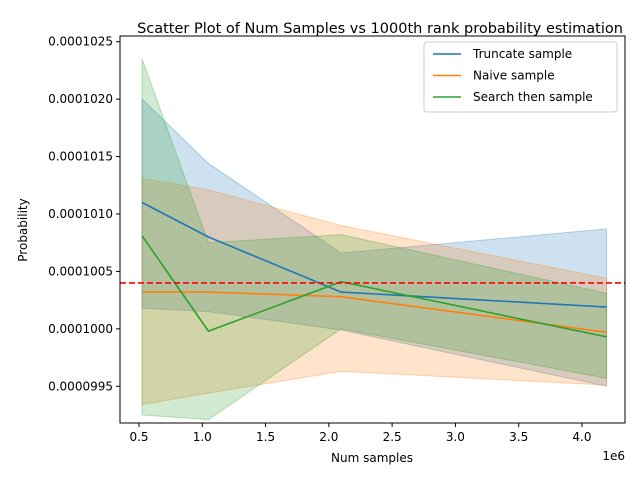 This screenshot has height=480, width=640. What do you see at coordinates (138, 437) in the screenshot?
I see `x-tick-label: 0.5` at bounding box center [138, 437].